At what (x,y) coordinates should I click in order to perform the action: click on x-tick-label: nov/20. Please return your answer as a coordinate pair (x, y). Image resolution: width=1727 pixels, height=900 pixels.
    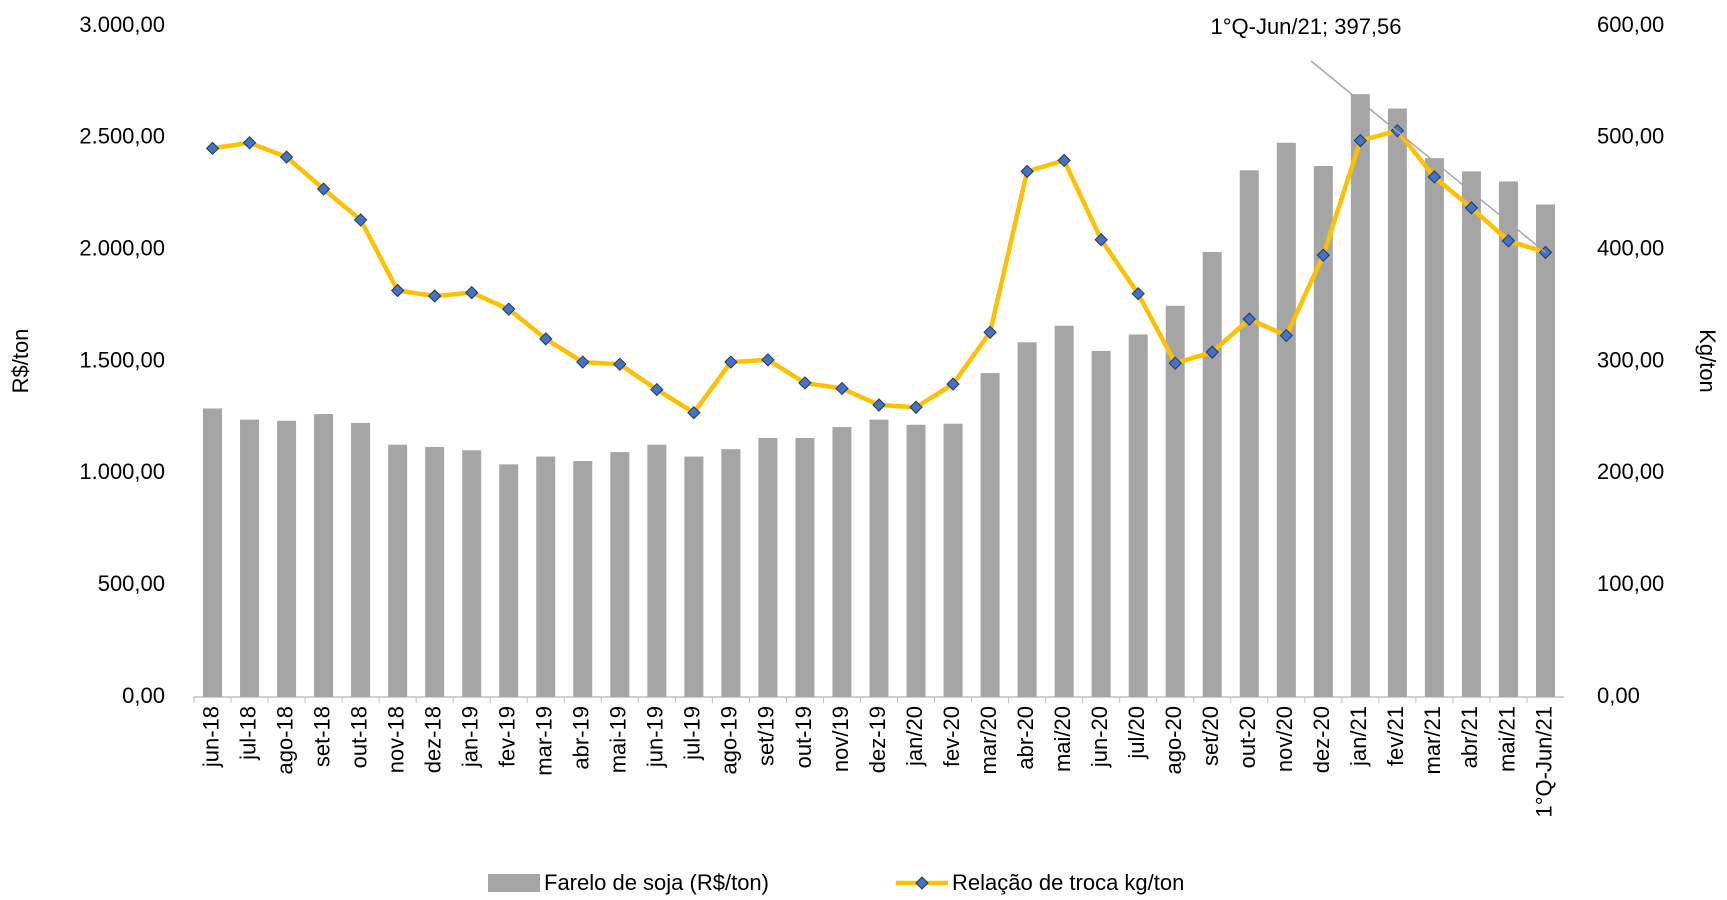
    Looking at the image, I should click on (1284, 739).